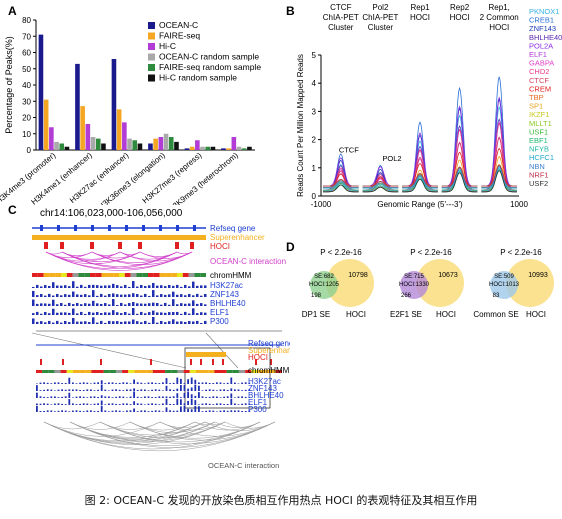 This screenshot has height=519, width=562. I want to click on y-tick-label: 50, so click(26, 69).